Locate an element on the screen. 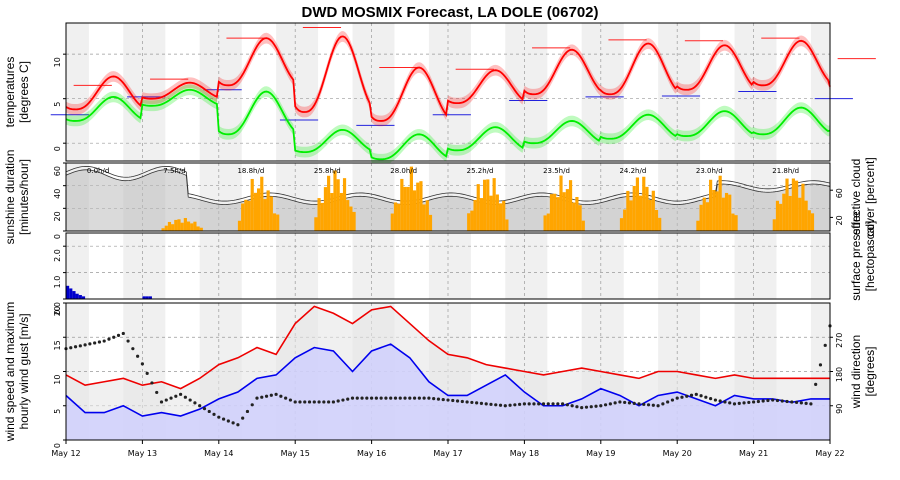 The image size is (900, 480). y-axis-label: [minutes/hour] is located at coordinates (24, 197).